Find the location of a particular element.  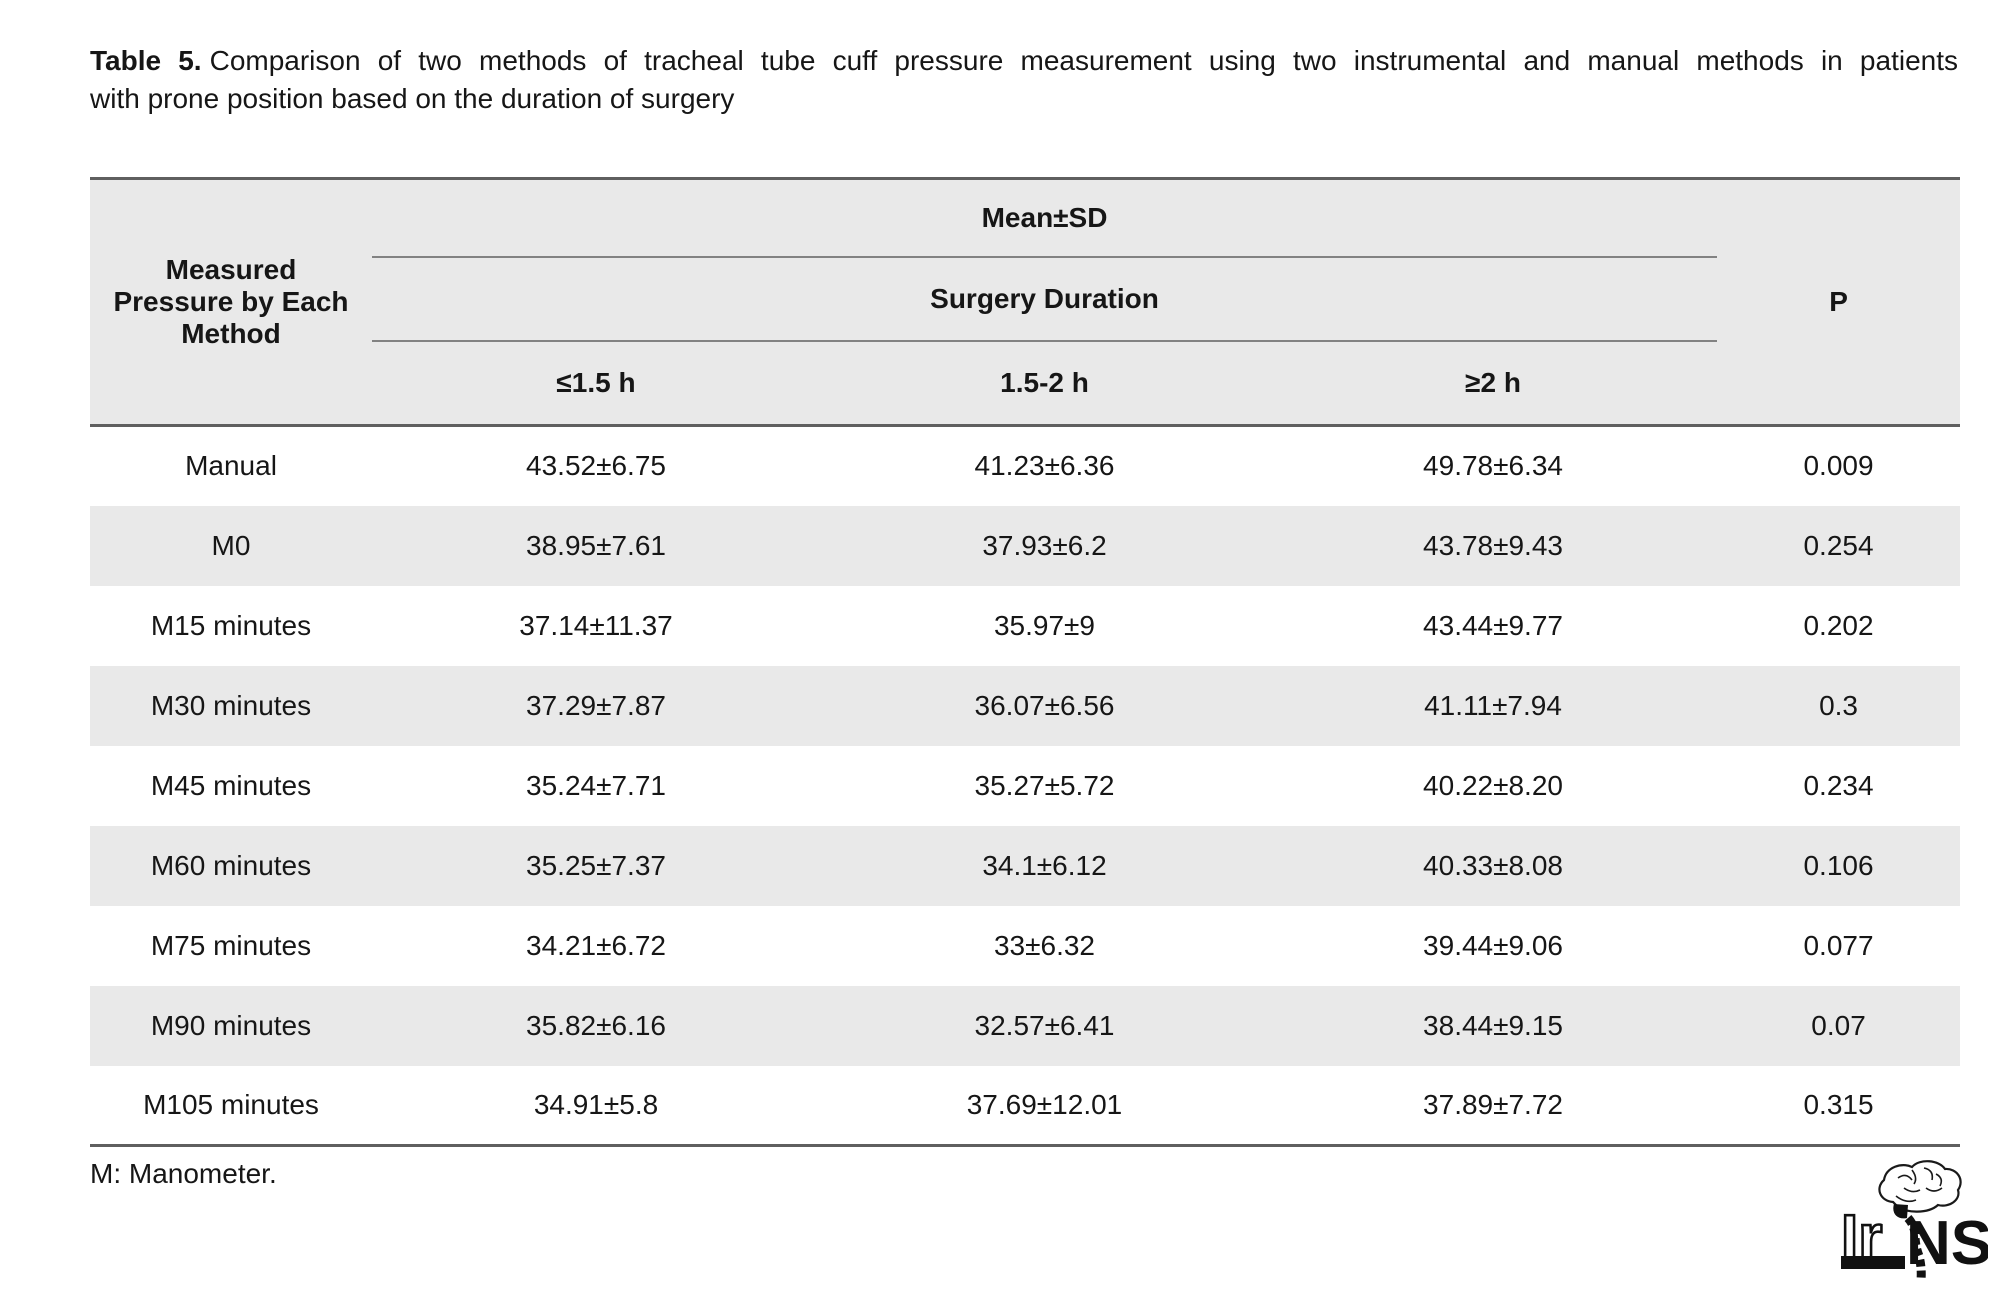

value-cell: 38.44±9.15 is located at coordinates (1493, 1025).